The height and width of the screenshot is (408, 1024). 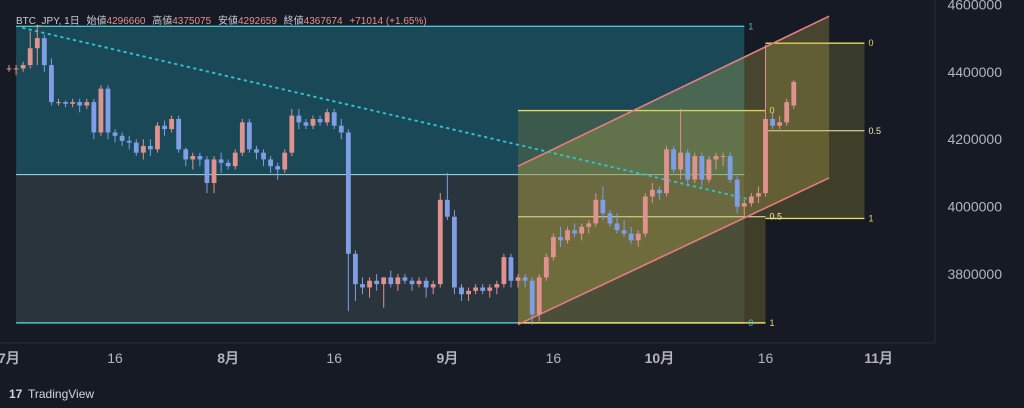 I want to click on price-axis: 4600000 4400000 4200000 4000000 3800000, so click(x=974, y=141).